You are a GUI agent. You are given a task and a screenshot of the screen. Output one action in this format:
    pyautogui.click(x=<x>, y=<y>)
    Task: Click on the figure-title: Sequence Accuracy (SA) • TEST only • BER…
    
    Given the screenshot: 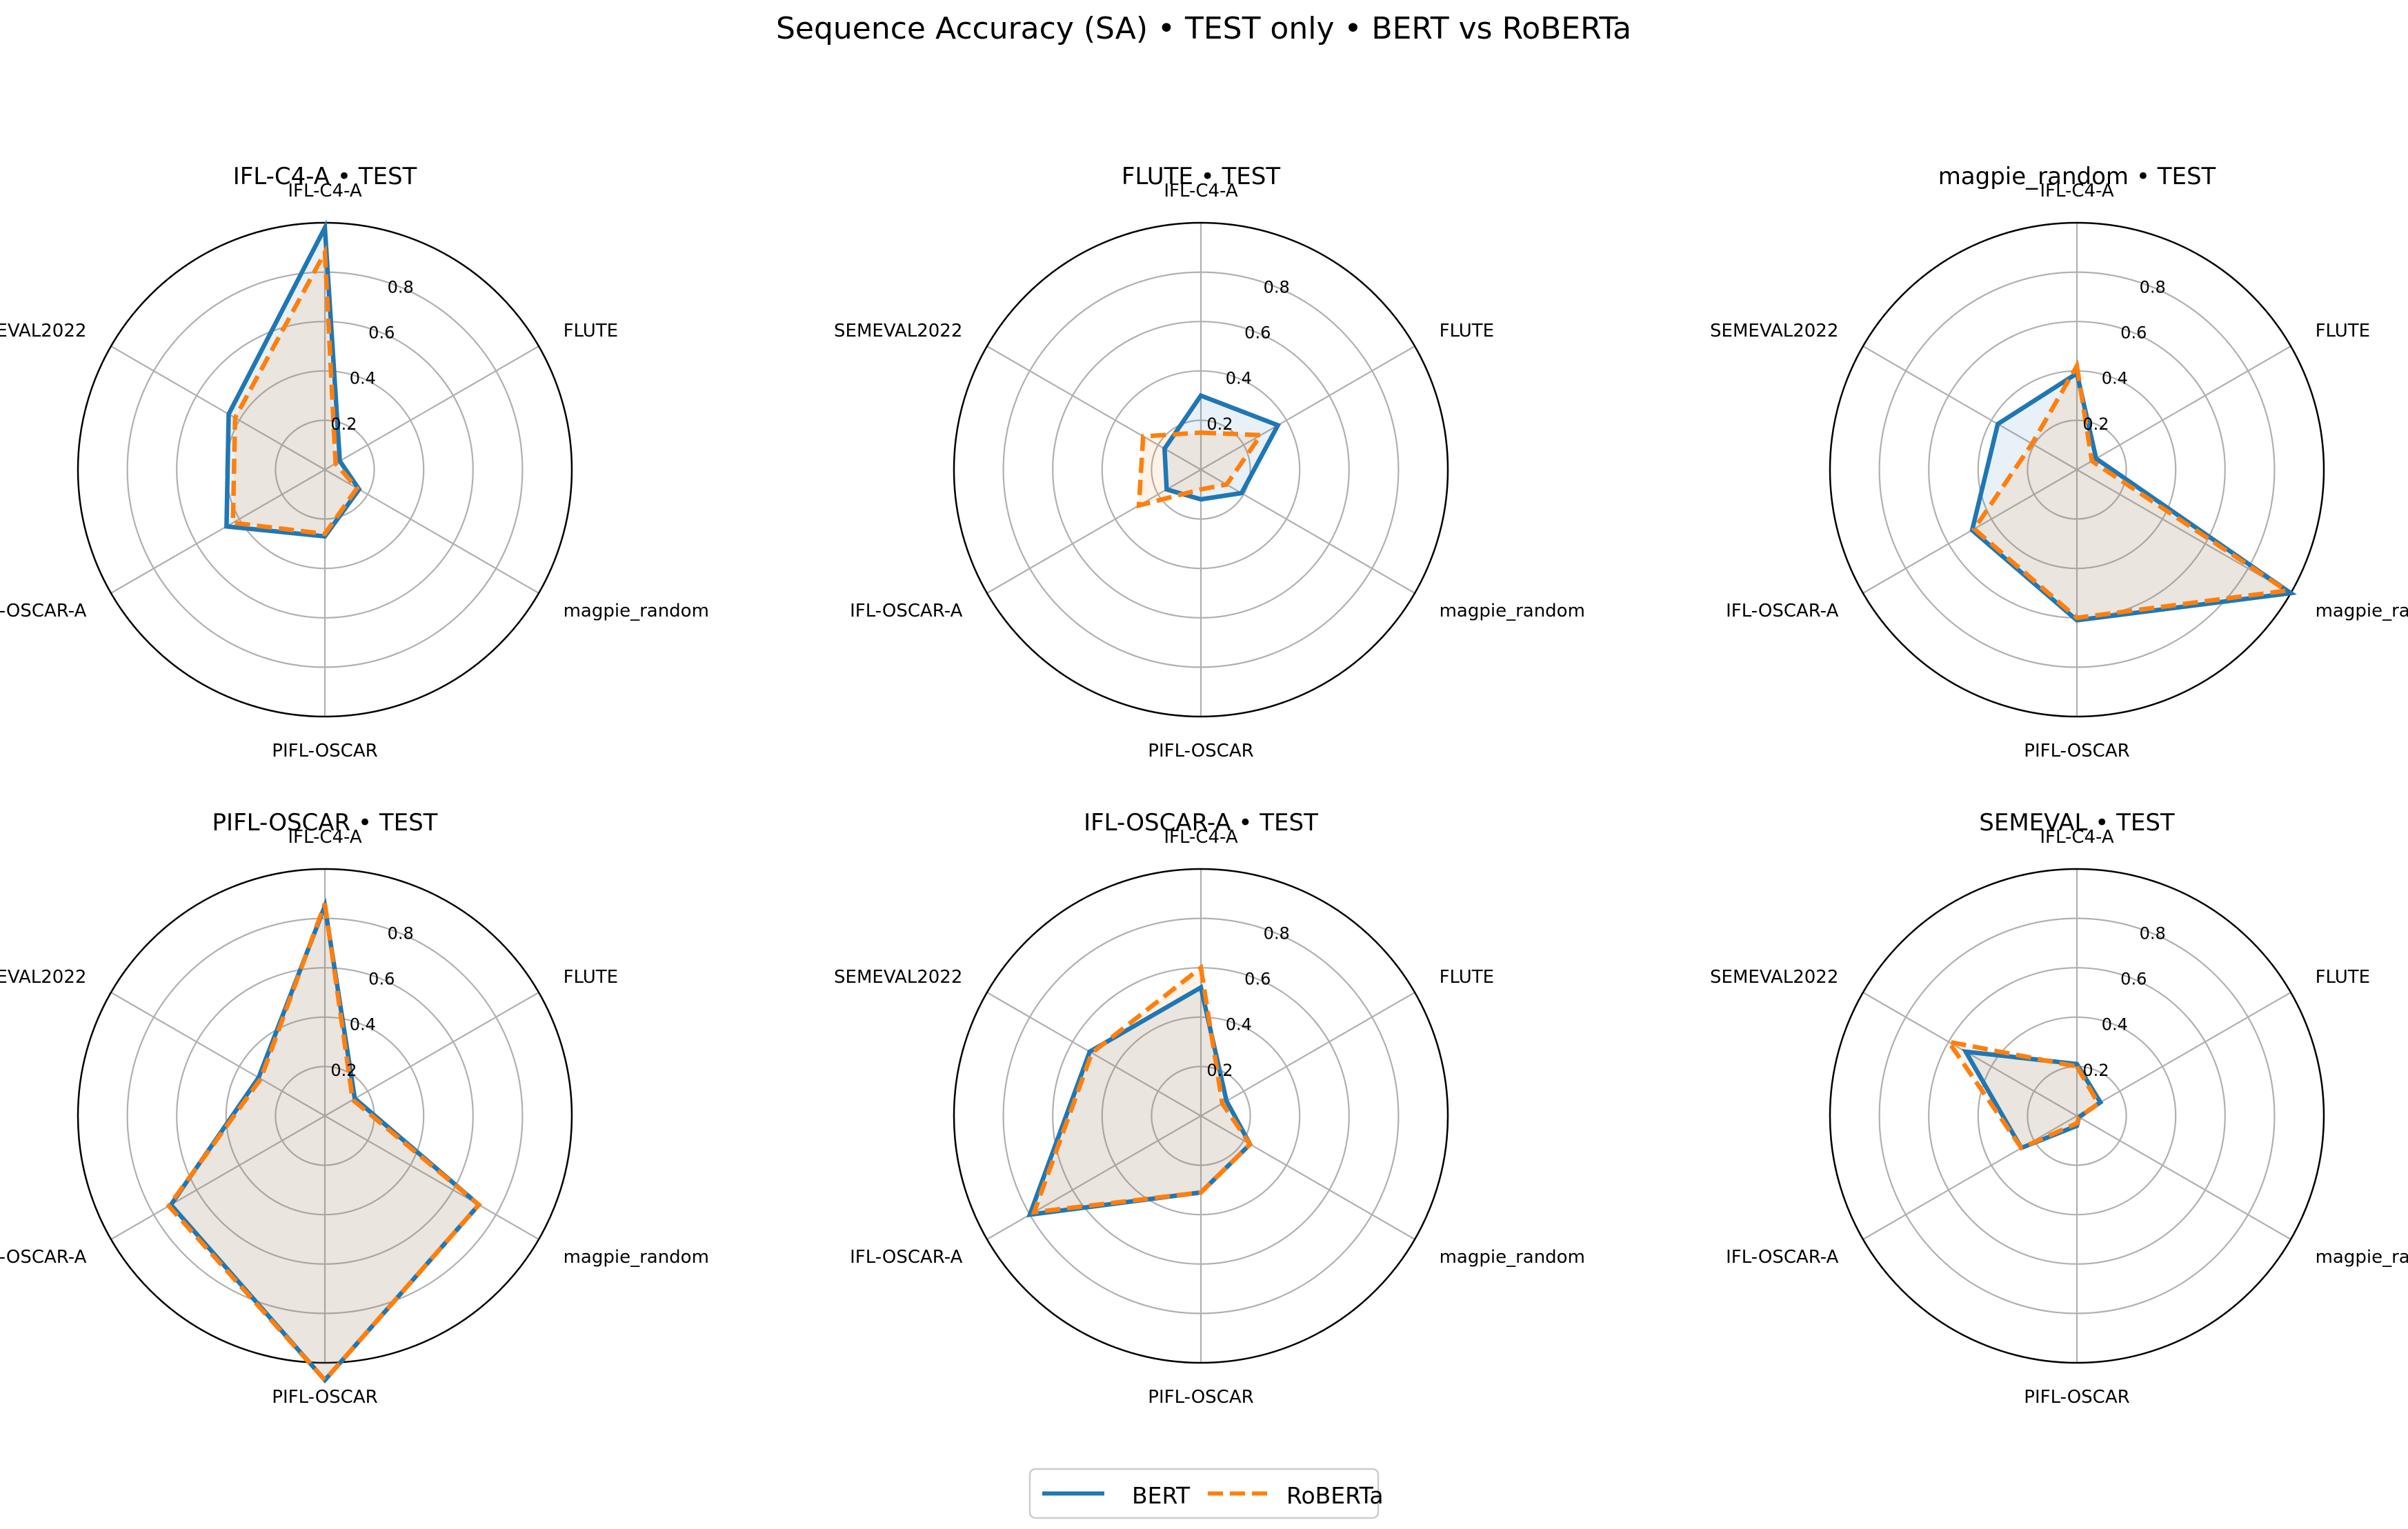 What is the action you would take?
    pyautogui.click(x=1204, y=28)
    